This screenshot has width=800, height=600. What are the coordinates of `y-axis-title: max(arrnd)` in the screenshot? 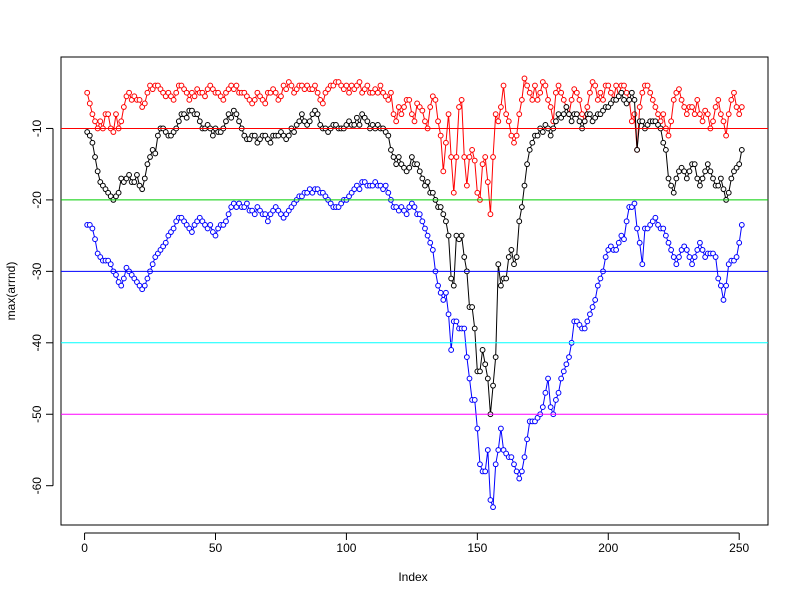 It's located at (11, 291).